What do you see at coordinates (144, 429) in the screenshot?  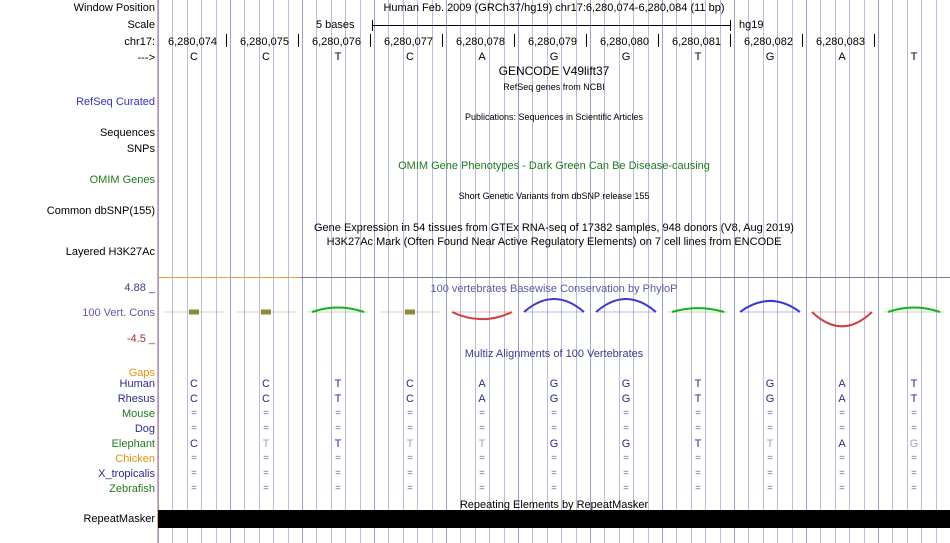 I see `multiz-species-label-dog: Dog` at bounding box center [144, 429].